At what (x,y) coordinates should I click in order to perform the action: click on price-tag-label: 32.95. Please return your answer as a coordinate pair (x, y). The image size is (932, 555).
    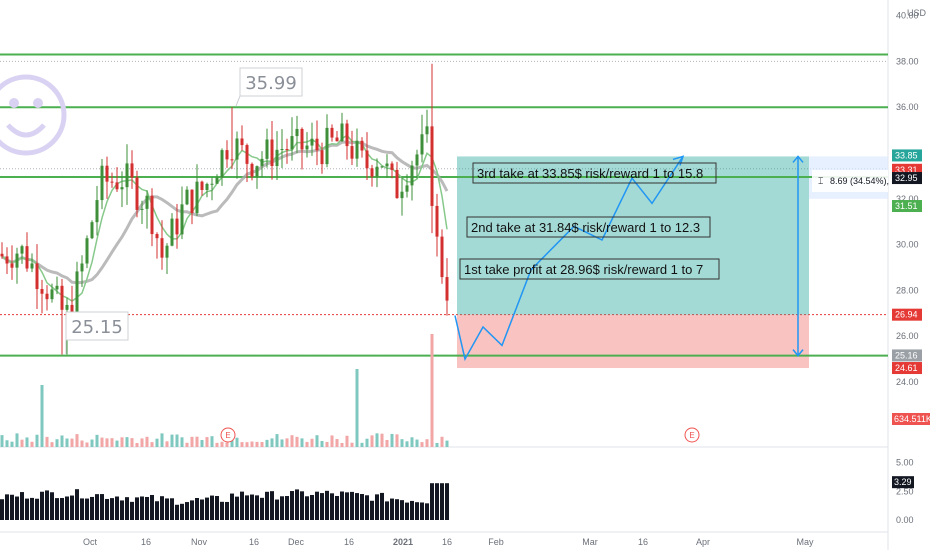
    Looking at the image, I should click on (906, 178).